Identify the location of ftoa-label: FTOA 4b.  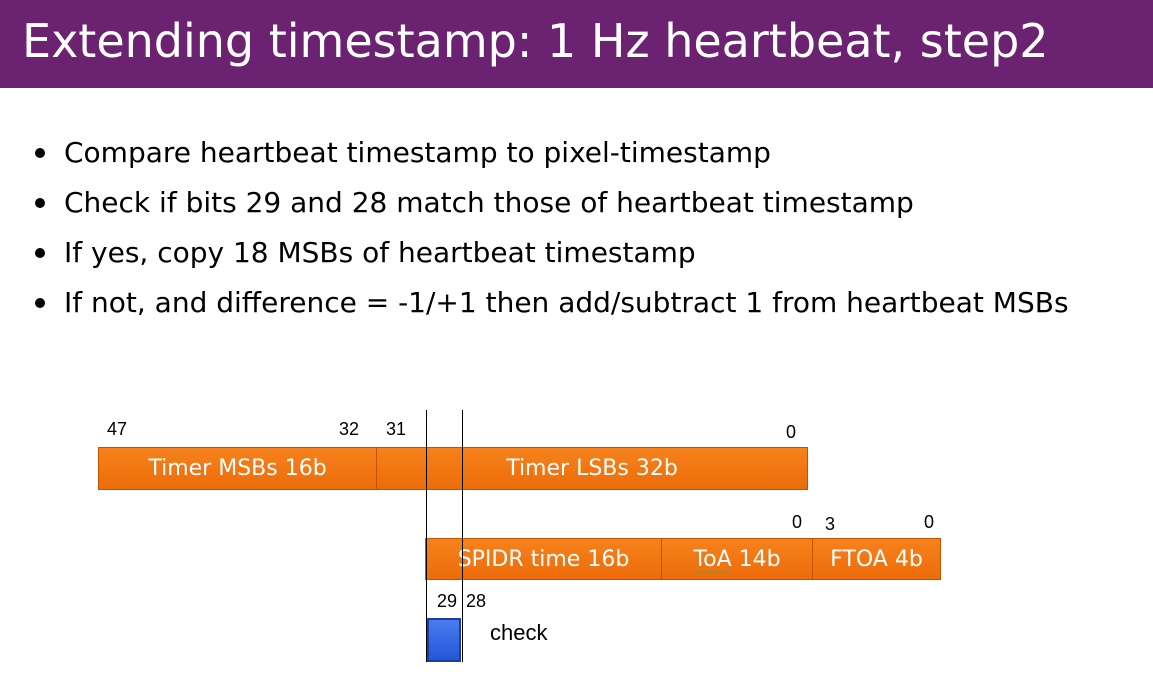
(876, 559).